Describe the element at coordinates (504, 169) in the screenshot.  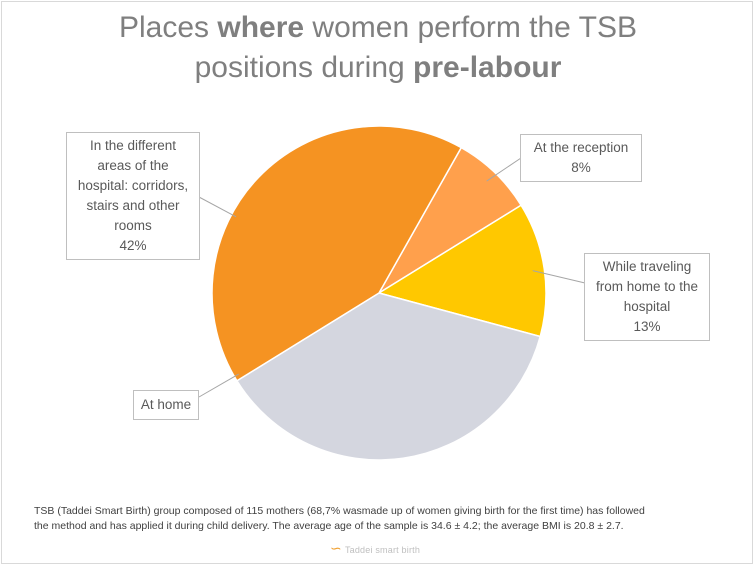
I see `leader-reception` at that location.